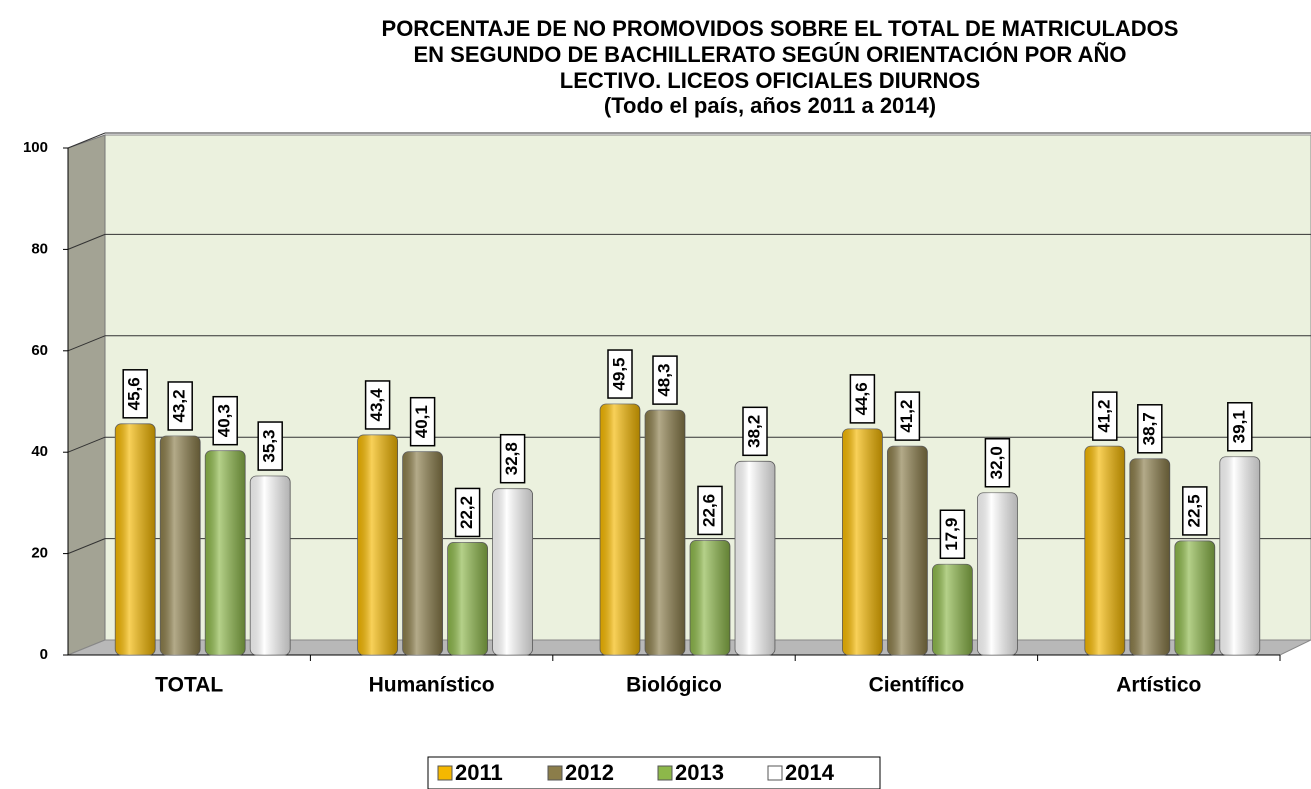 The image size is (1311, 789). I want to click on value-label: 40,1, so click(421, 421).